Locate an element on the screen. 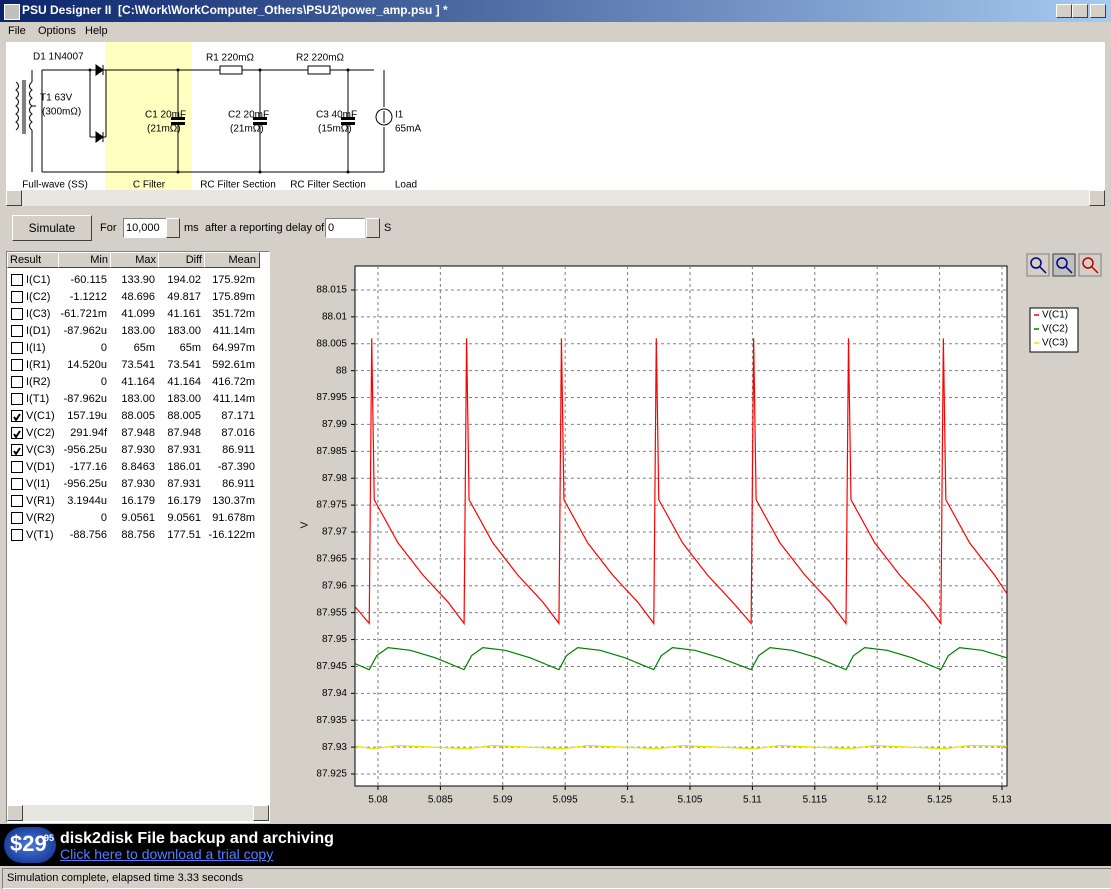 The height and width of the screenshot is (890, 1111). r2-label: R2 220mΩ is located at coordinates (320, 58).